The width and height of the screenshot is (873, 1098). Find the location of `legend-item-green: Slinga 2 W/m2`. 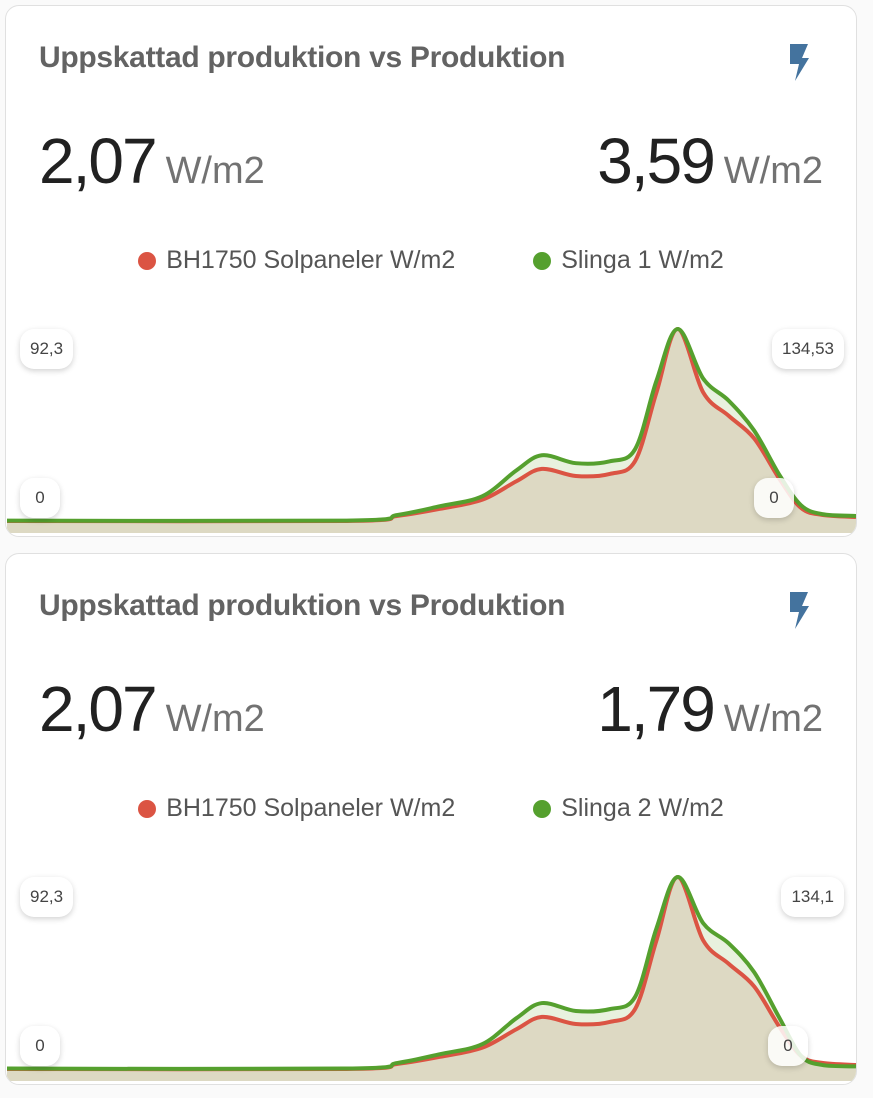

legend-item-green: Slinga 2 W/m2 is located at coordinates (628, 808).